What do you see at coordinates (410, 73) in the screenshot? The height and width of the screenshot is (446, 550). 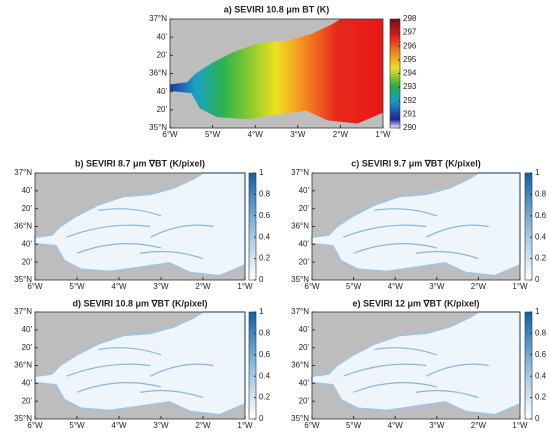 I see `colorbar-tick-label: 294` at bounding box center [410, 73].